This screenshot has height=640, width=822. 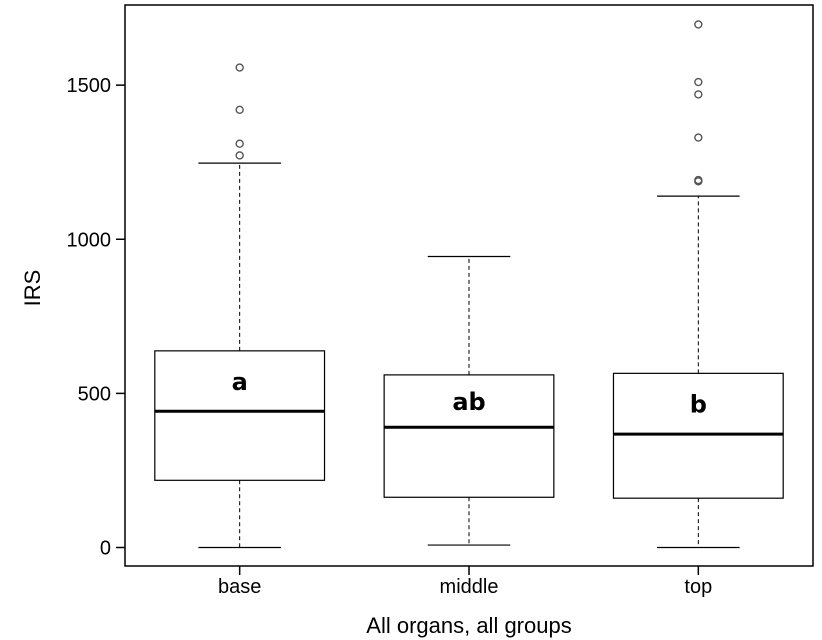 I want to click on x-tick-label: middle, so click(x=469, y=587).